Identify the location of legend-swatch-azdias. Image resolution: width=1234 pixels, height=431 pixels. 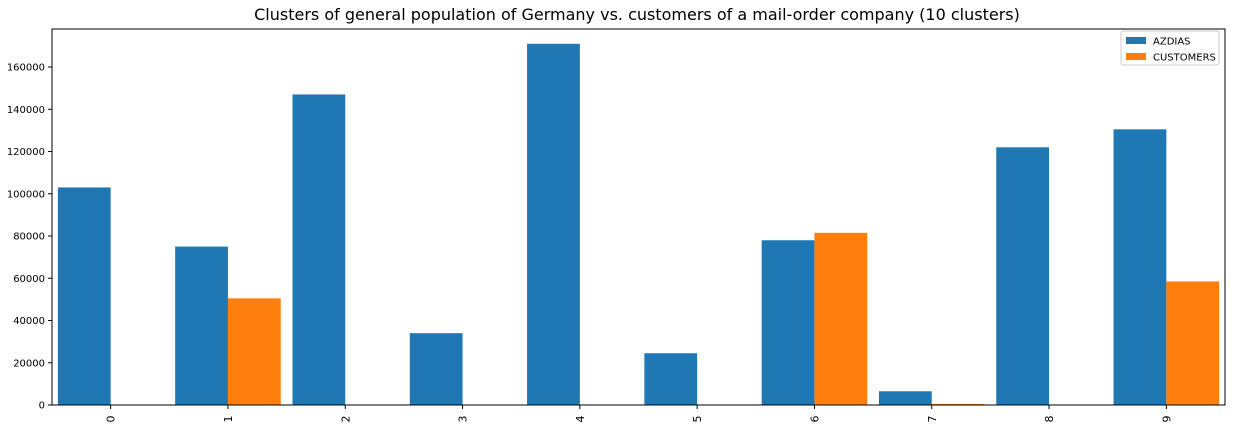
(1136, 40).